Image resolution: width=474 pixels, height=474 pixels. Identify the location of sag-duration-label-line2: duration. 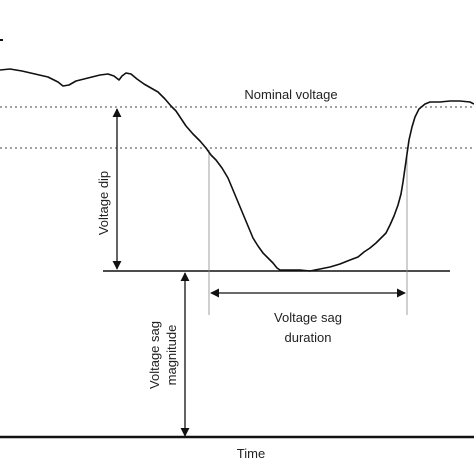
(308, 337).